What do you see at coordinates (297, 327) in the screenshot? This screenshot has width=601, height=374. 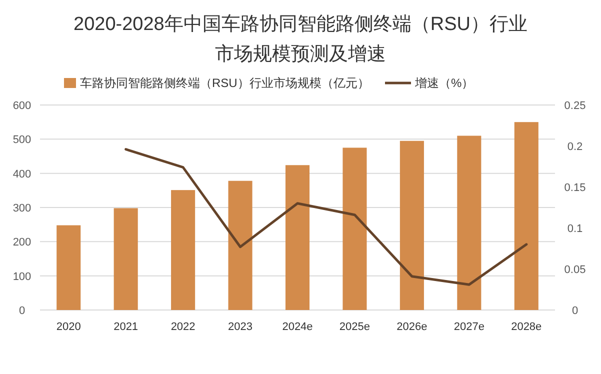 I see `x-tick-label: 2024e` at bounding box center [297, 327].